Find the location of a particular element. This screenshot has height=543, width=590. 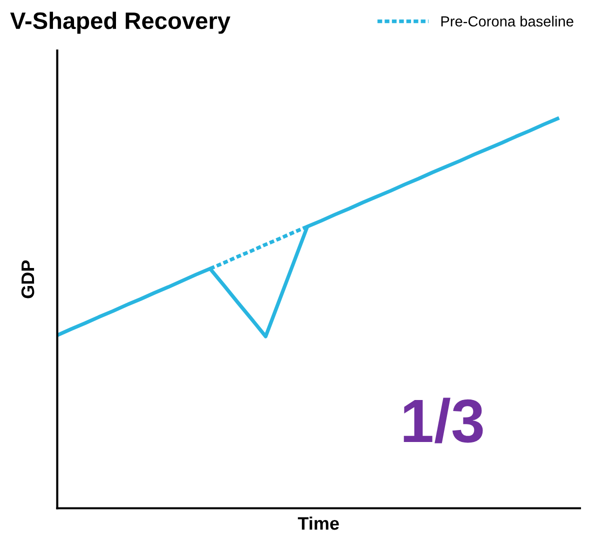

annotation: 1/3 is located at coordinates (443, 421).